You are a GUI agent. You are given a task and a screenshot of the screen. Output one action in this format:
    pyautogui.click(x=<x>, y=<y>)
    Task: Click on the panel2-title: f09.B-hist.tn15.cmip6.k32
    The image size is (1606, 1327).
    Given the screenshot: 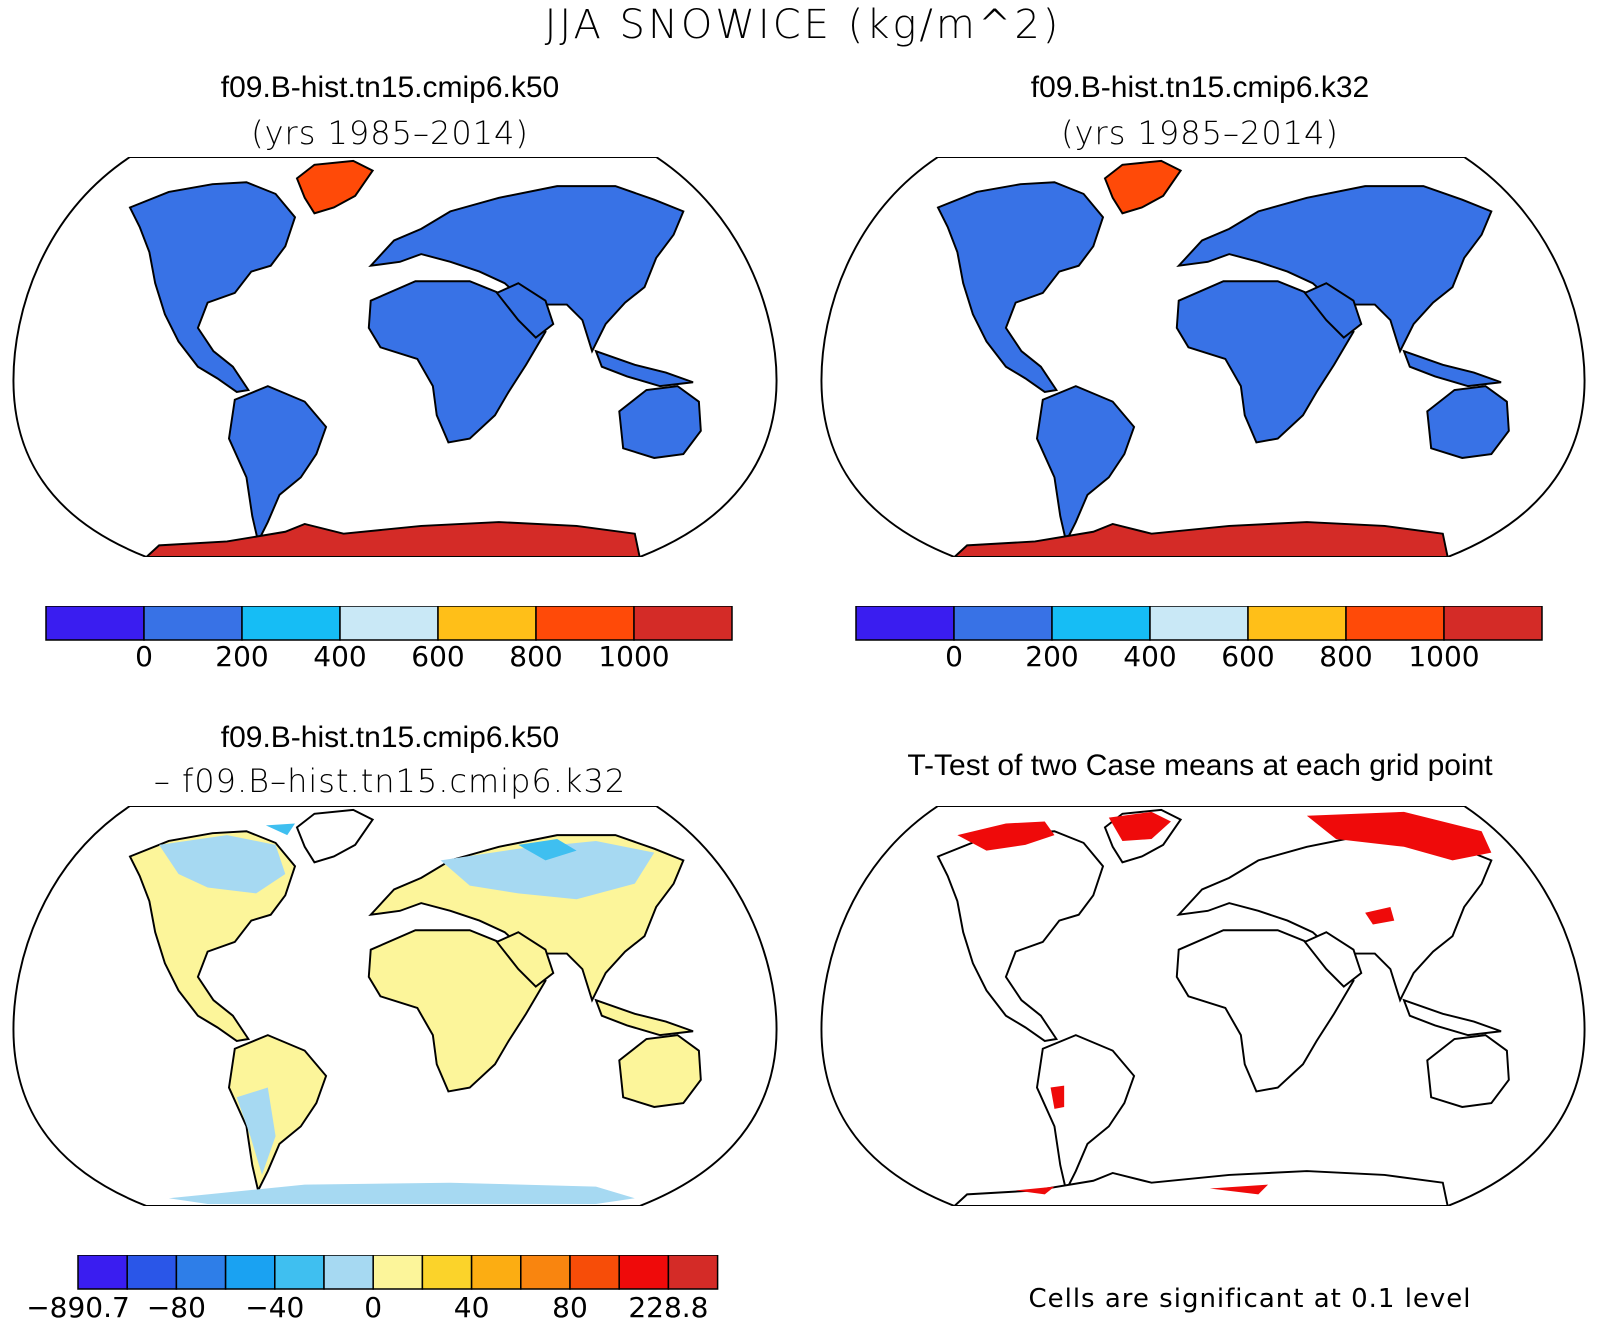 What is the action you would take?
    pyautogui.click(x=1200, y=87)
    